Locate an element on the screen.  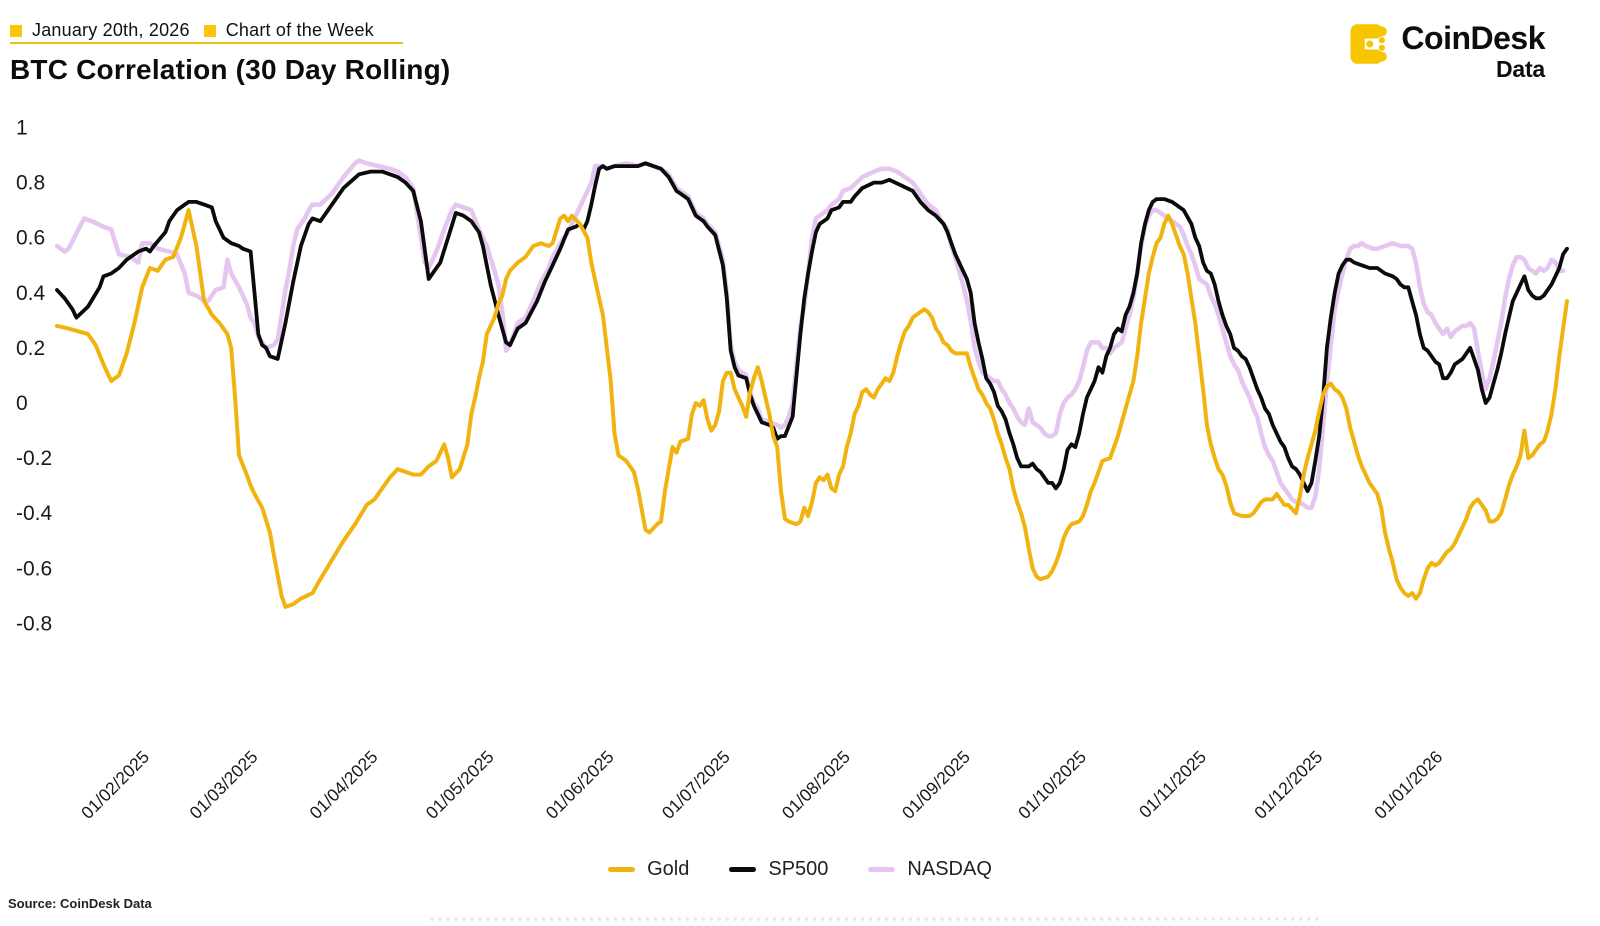
header-meta-row: January 20th, 2026 Chart of the Week is located at coordinates (192, 30).